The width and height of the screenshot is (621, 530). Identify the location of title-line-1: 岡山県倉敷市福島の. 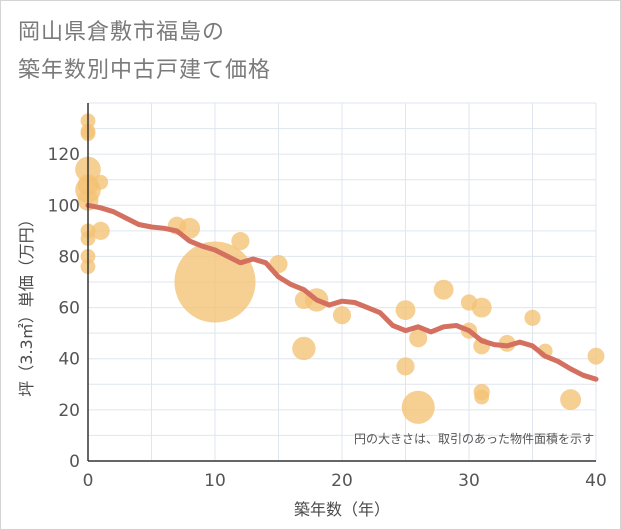
(122, 32).